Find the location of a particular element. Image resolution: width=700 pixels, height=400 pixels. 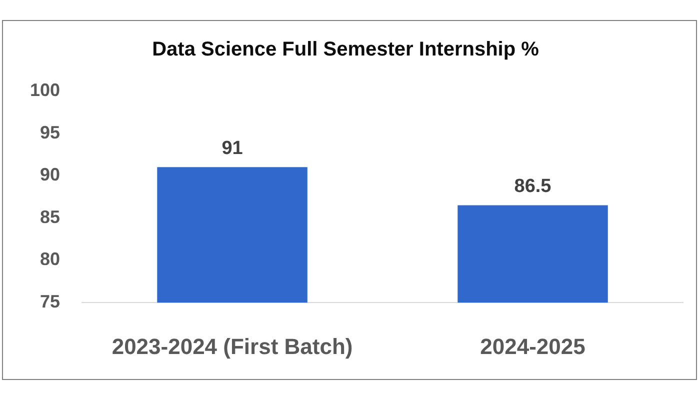

data-label: 86.5 is located at coordinates (533, 186).